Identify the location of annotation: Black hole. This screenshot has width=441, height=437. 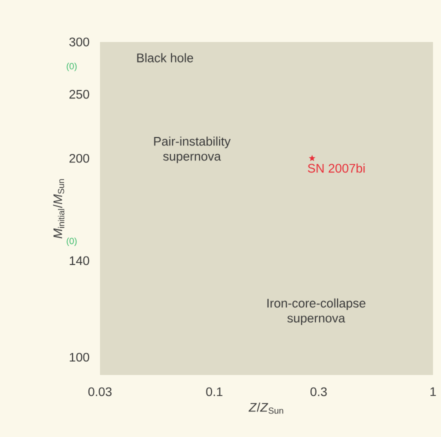
(165, 57).